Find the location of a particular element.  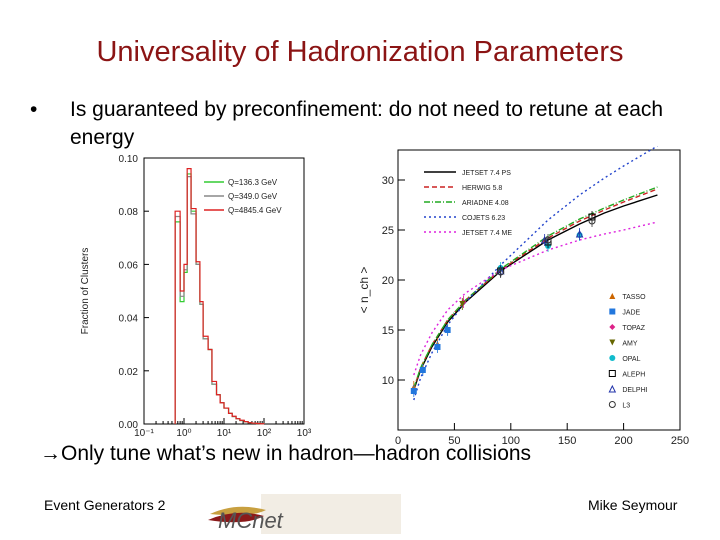

legend-label: JETSET 7.4 PS is located at coordinates (486, 173).